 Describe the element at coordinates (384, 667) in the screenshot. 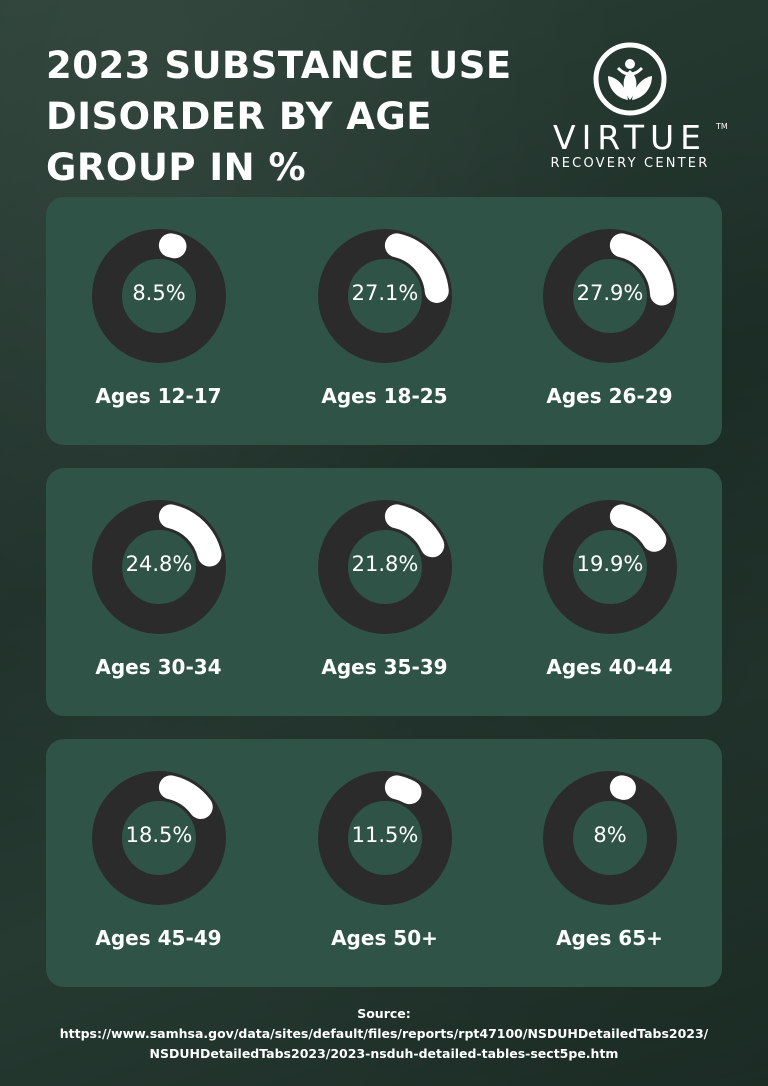

I see `age-label: Ages 35-39` at that location.